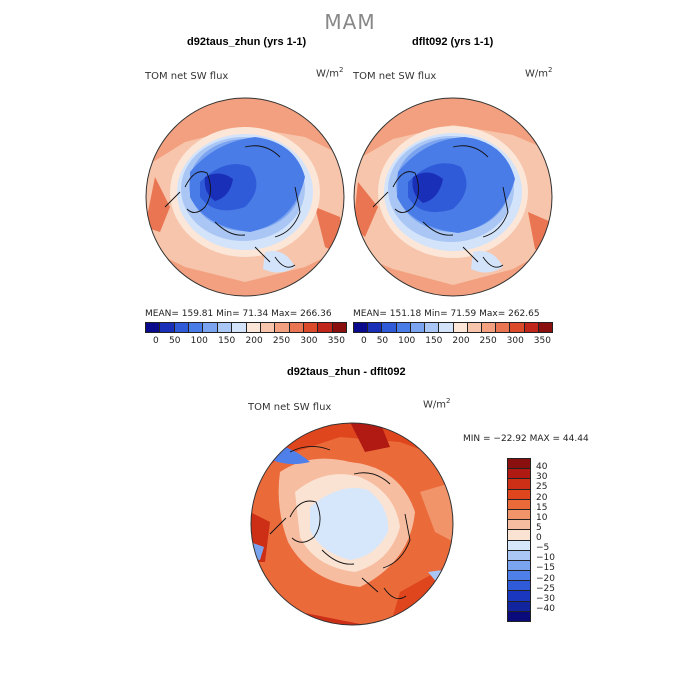  Describe the element at coordinates (238, 314) in the screenshot. I see `panel1-stats: MEAN= 159.81 Min= 71.34 Max= 266.36` at that location.